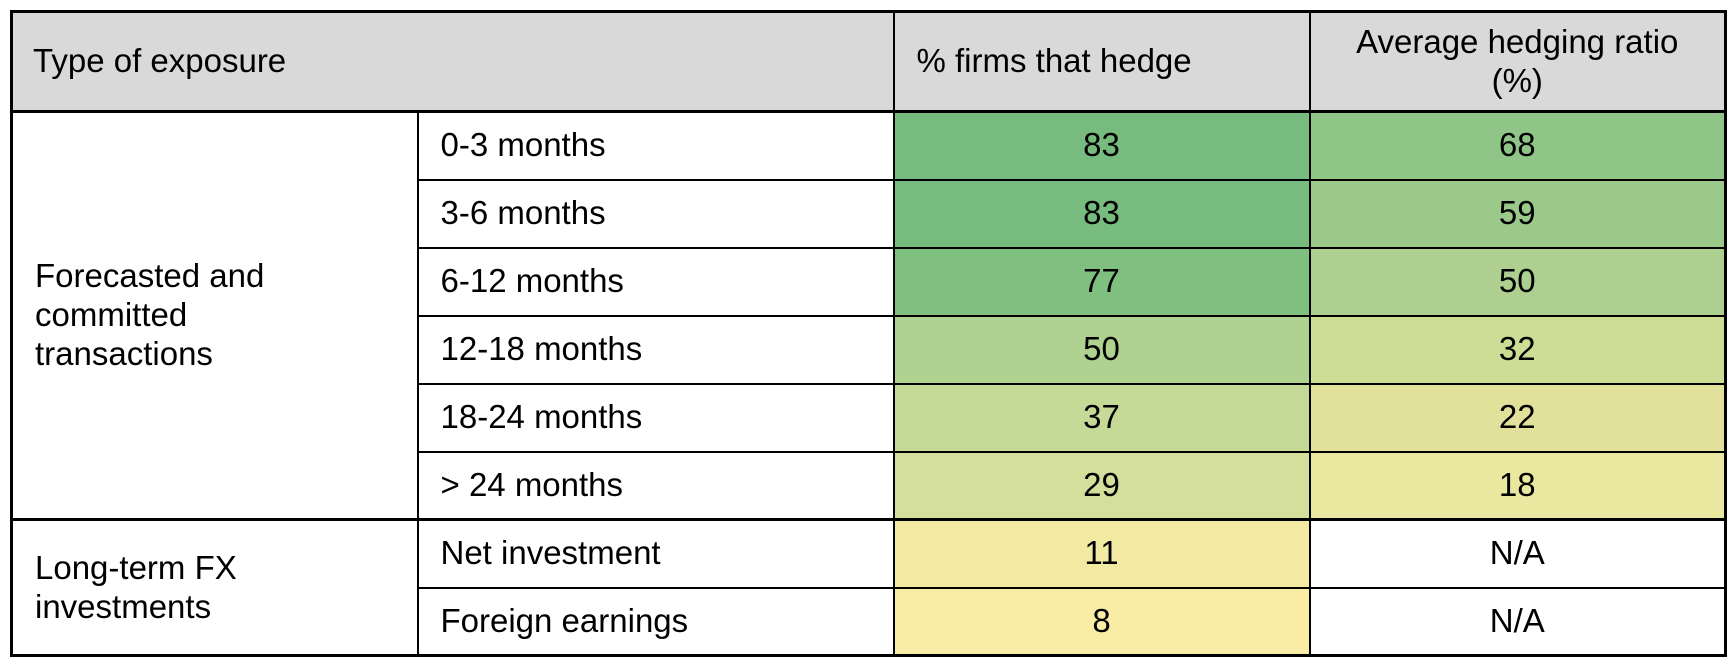 This screenshot has width=1735, height=665. I want to click on table-row: 12-18 months 50 32, so click(869, 349).